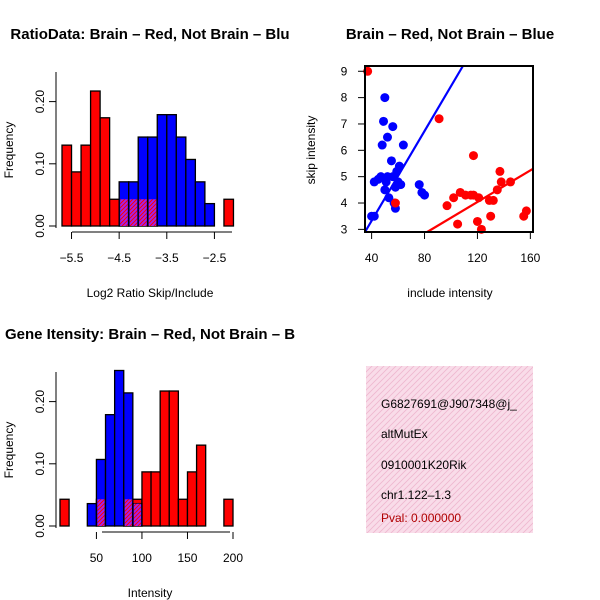  What do you see at coordinates (142, 558) in the screenshot?
I see `x-tick-label: 100` at bounding box center [142, 558].